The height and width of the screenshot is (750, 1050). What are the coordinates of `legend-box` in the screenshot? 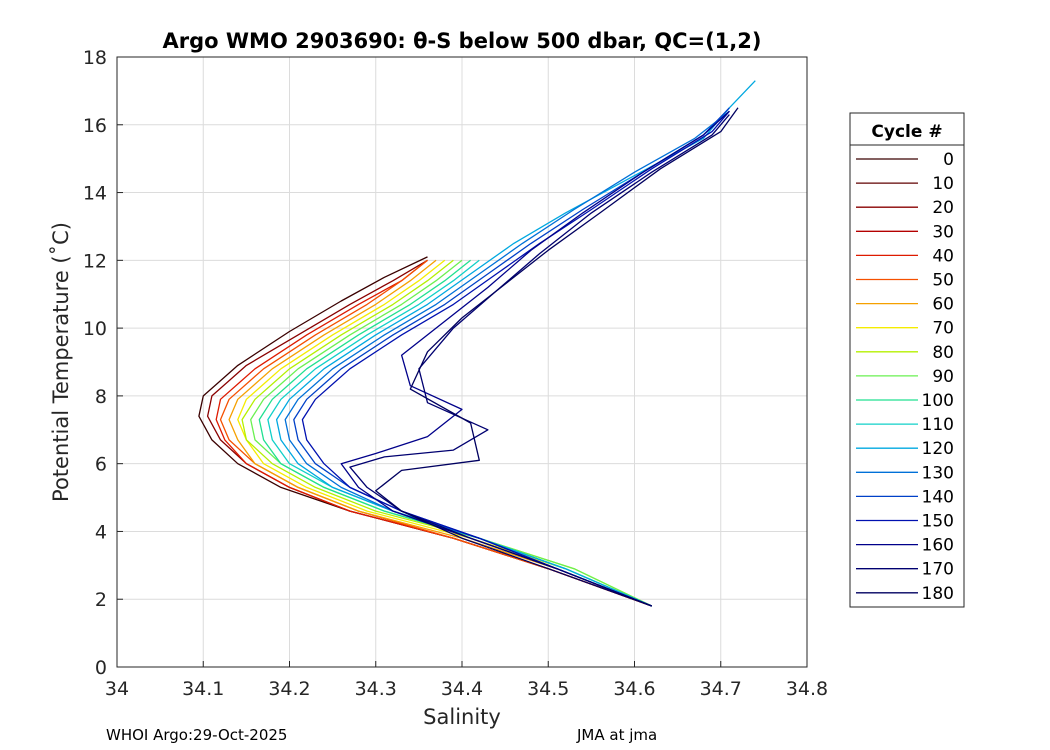 It's located at (907, 360).